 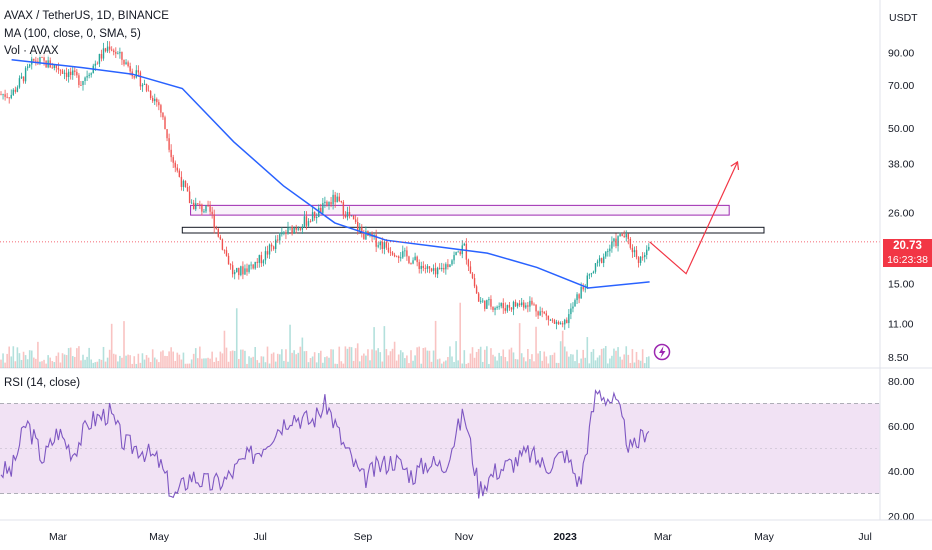 What do you see at coordinates (473, 219) in the screenshot?
I see `zones` at bounding box center [473, 219].